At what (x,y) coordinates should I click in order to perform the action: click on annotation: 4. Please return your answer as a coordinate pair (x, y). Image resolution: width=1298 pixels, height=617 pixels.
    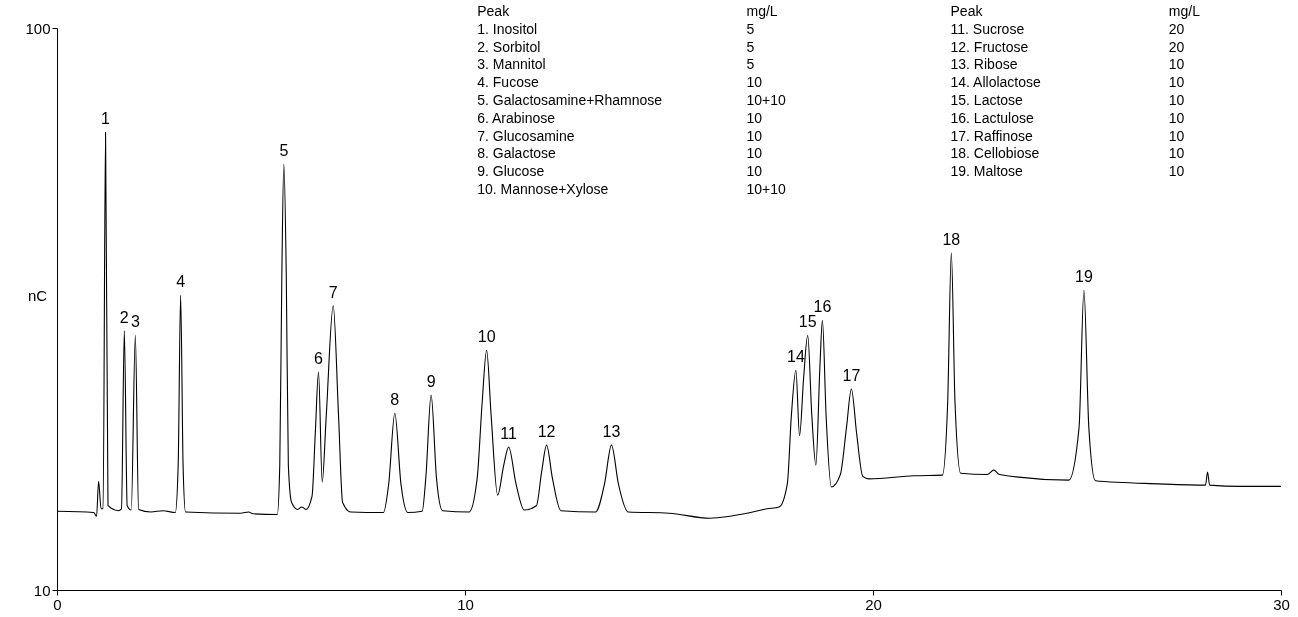
    Looking at the image, I should click on (181, 282).